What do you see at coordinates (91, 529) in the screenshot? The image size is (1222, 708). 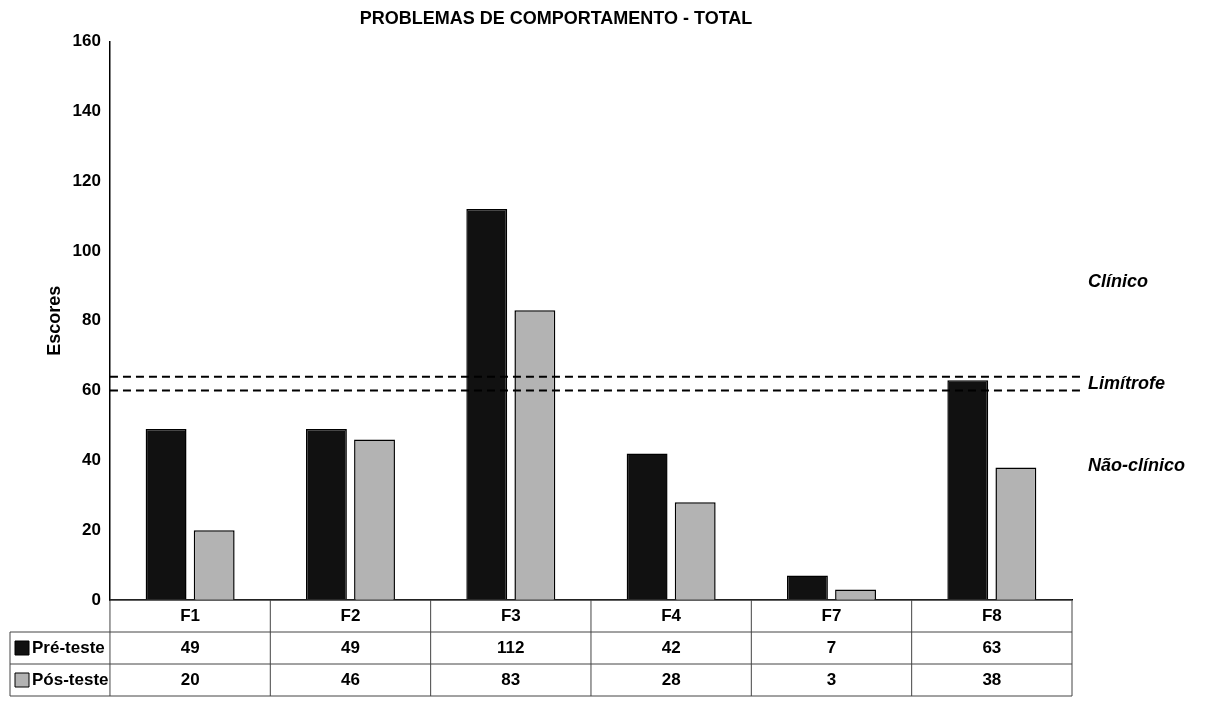 I see `y-tick-label: 20` at bounding box center [91, 529].